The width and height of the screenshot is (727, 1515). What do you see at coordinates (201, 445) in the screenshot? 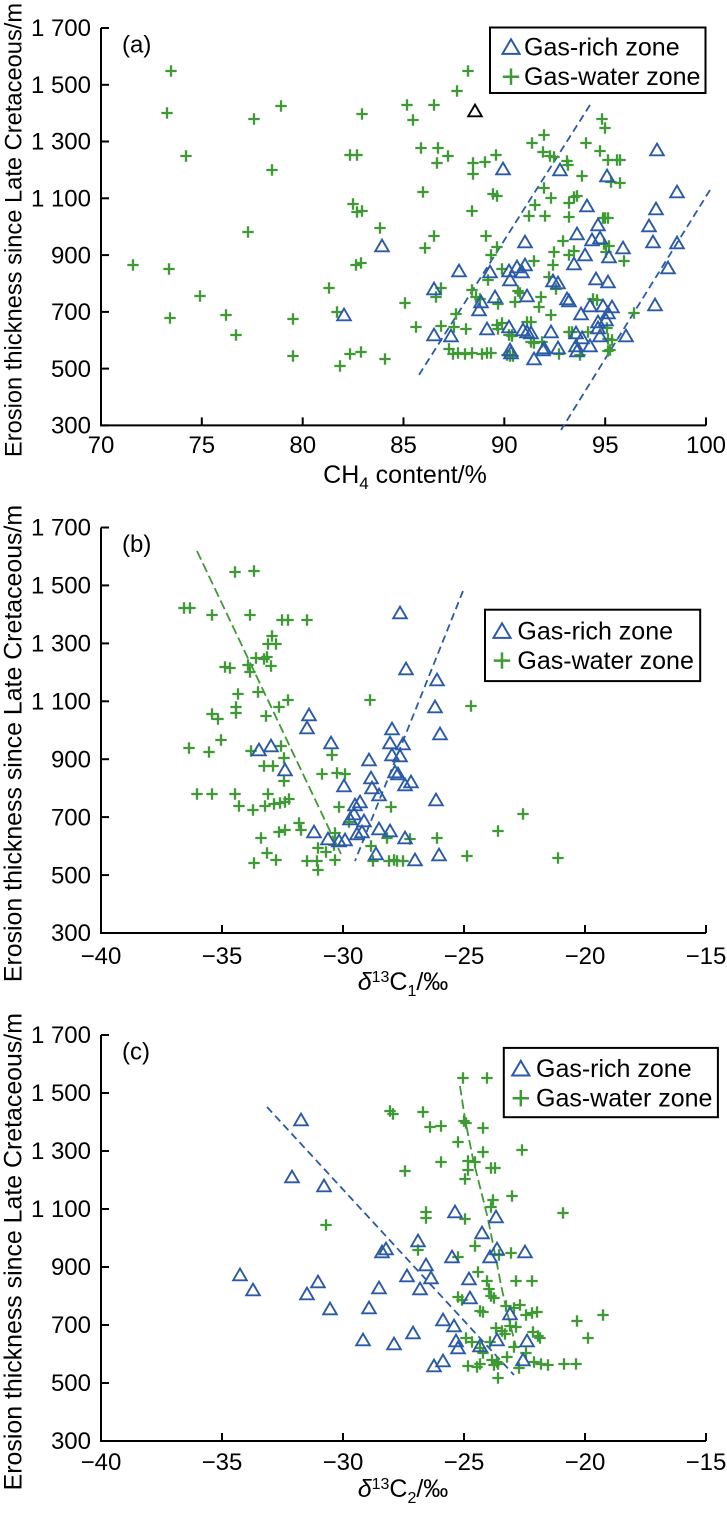
I see `svg-text: 75` at bounding box center [201, 445].